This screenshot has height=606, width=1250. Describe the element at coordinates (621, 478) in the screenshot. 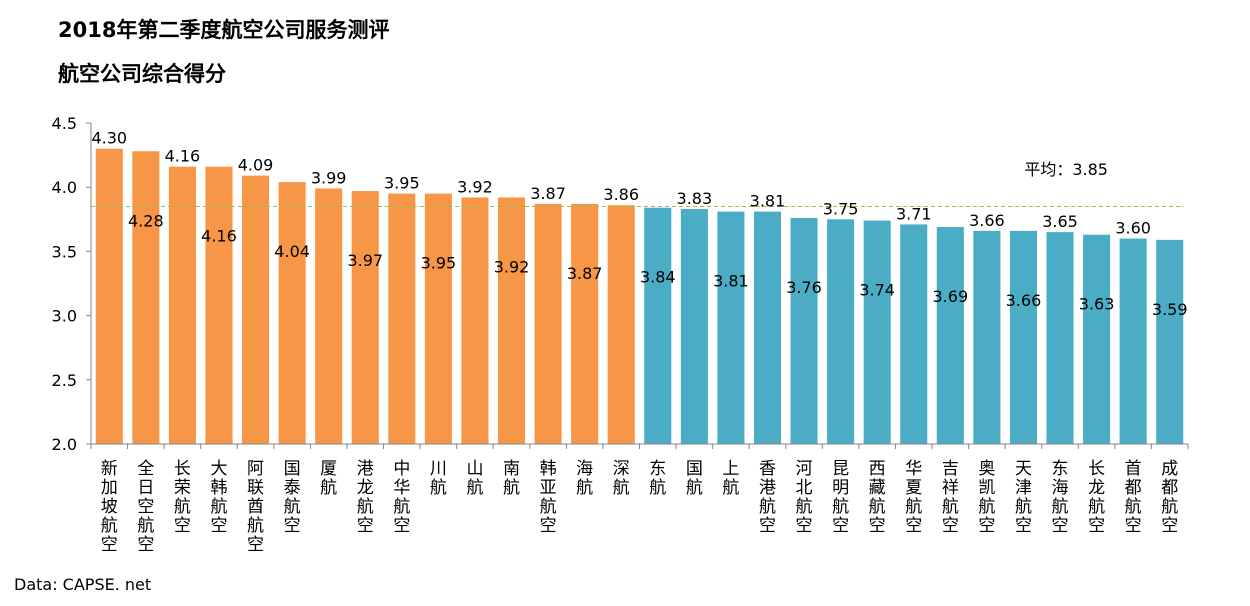

I see `x-tick-label: 深航` at that location.